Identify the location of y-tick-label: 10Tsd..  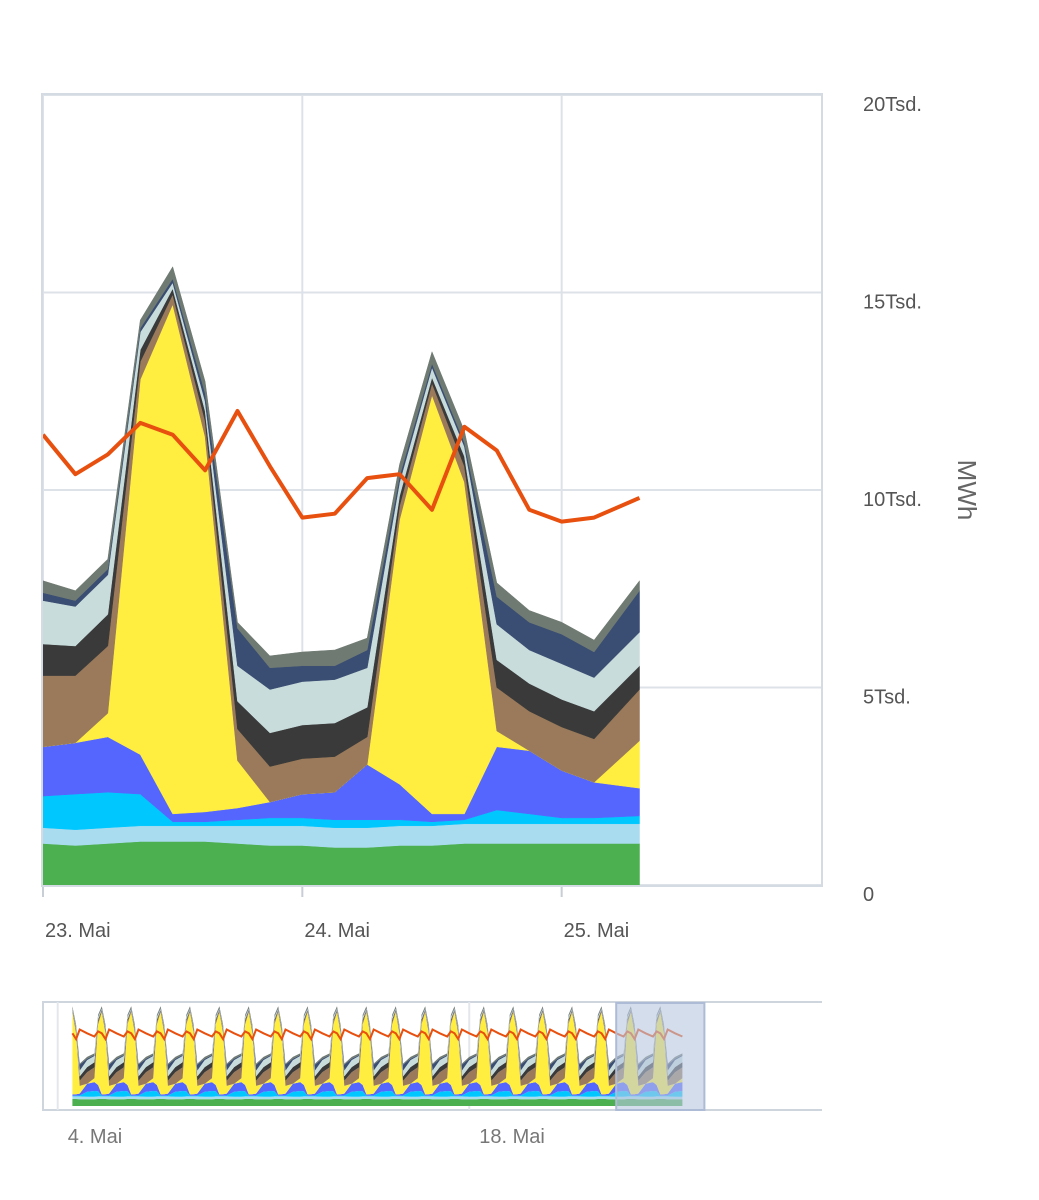
(892, 500).